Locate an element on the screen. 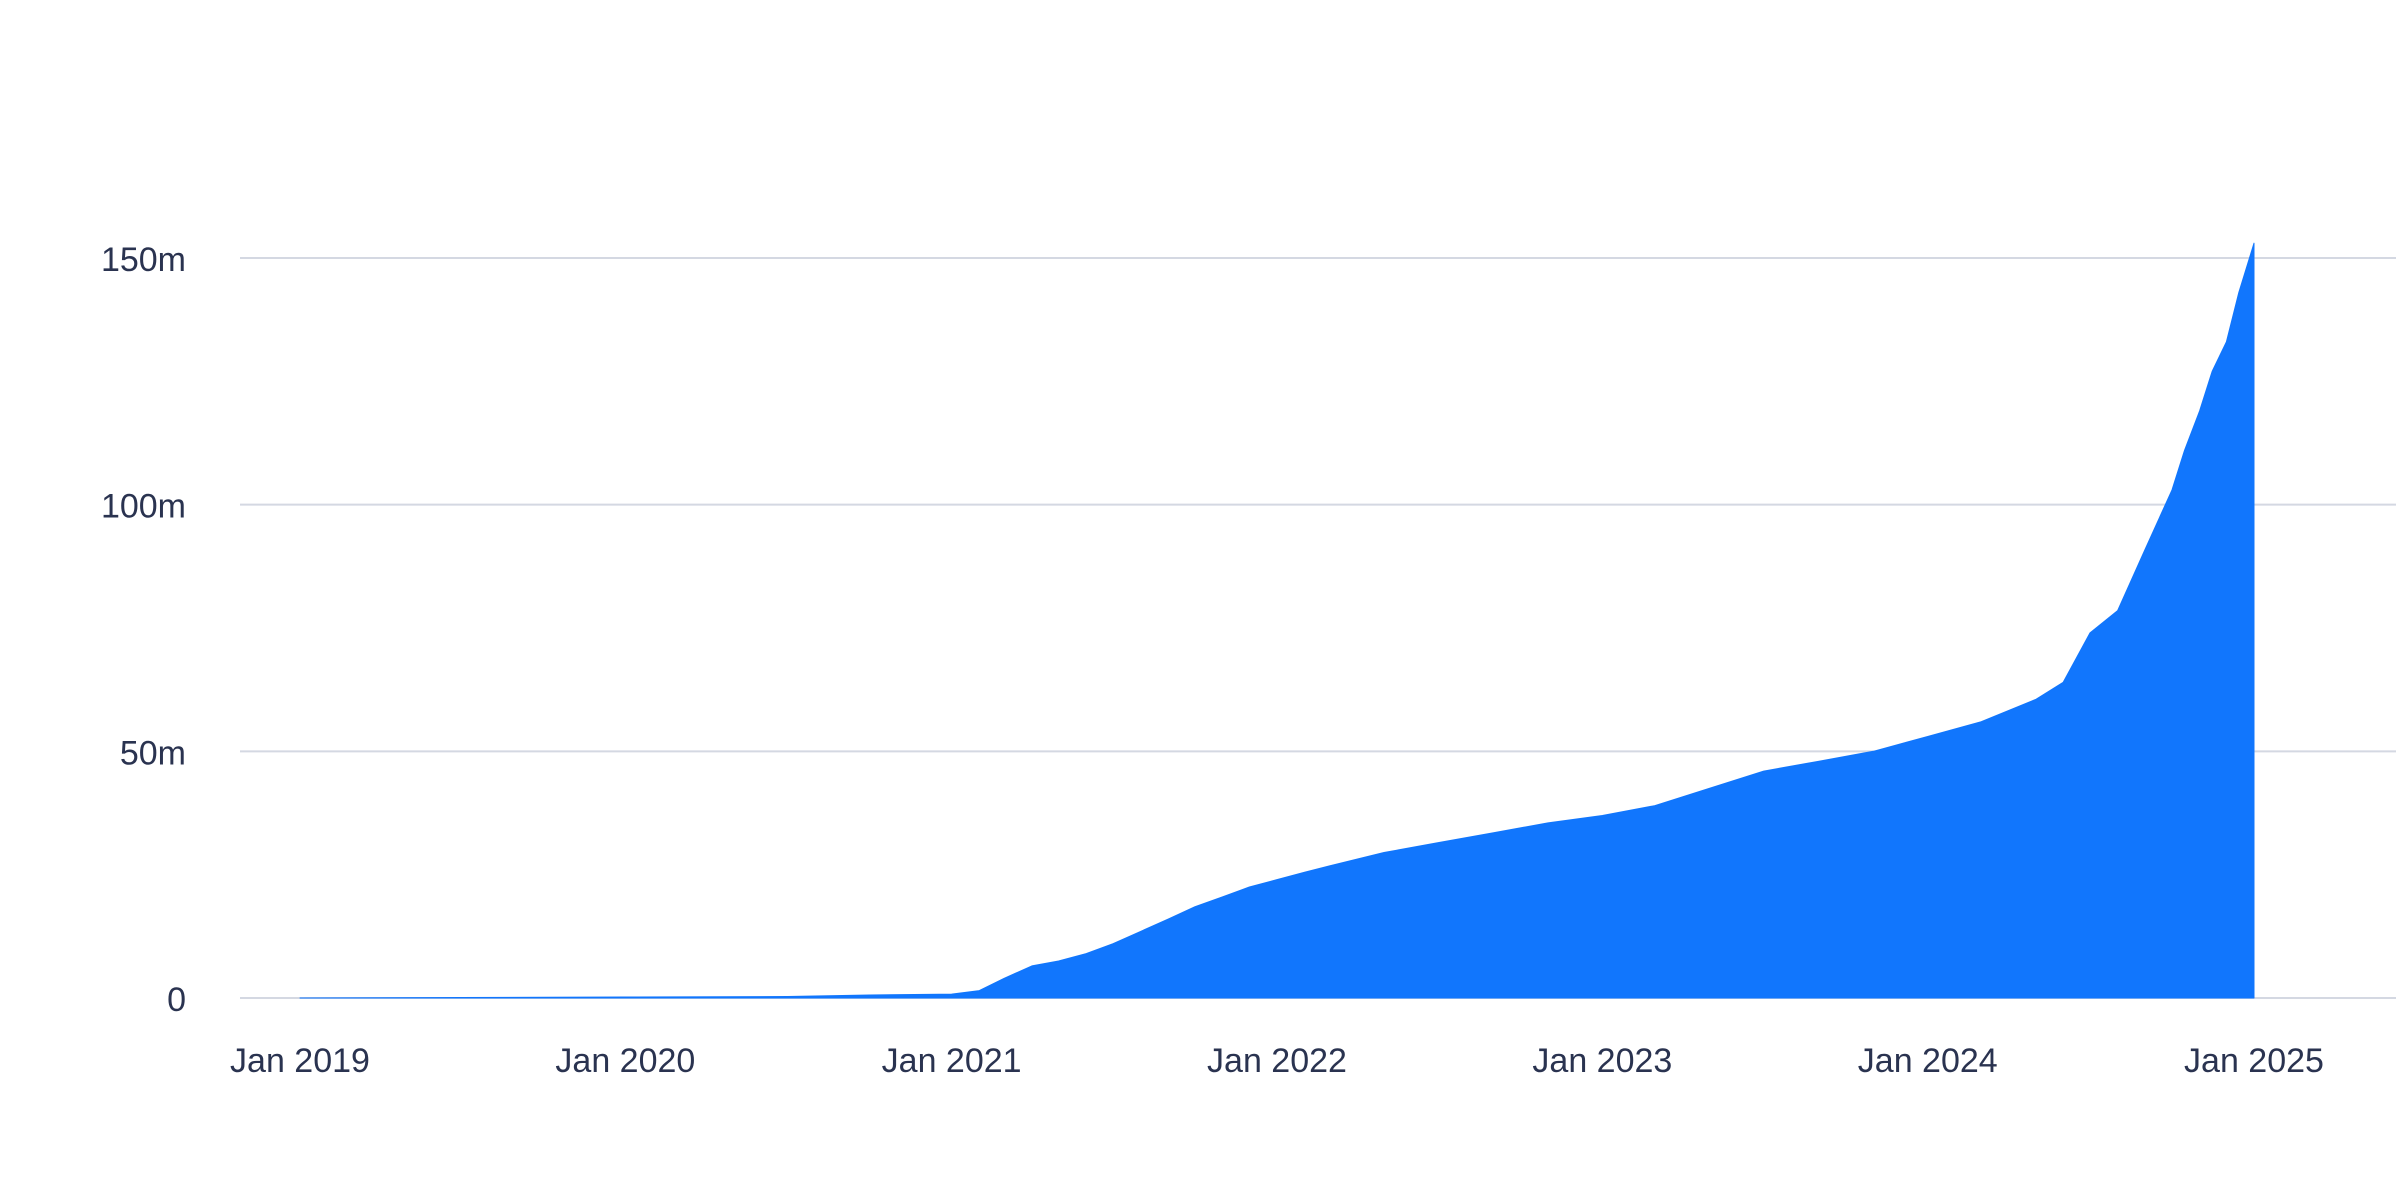  y-tick-label: 50m is located at coordinates (153, 753).